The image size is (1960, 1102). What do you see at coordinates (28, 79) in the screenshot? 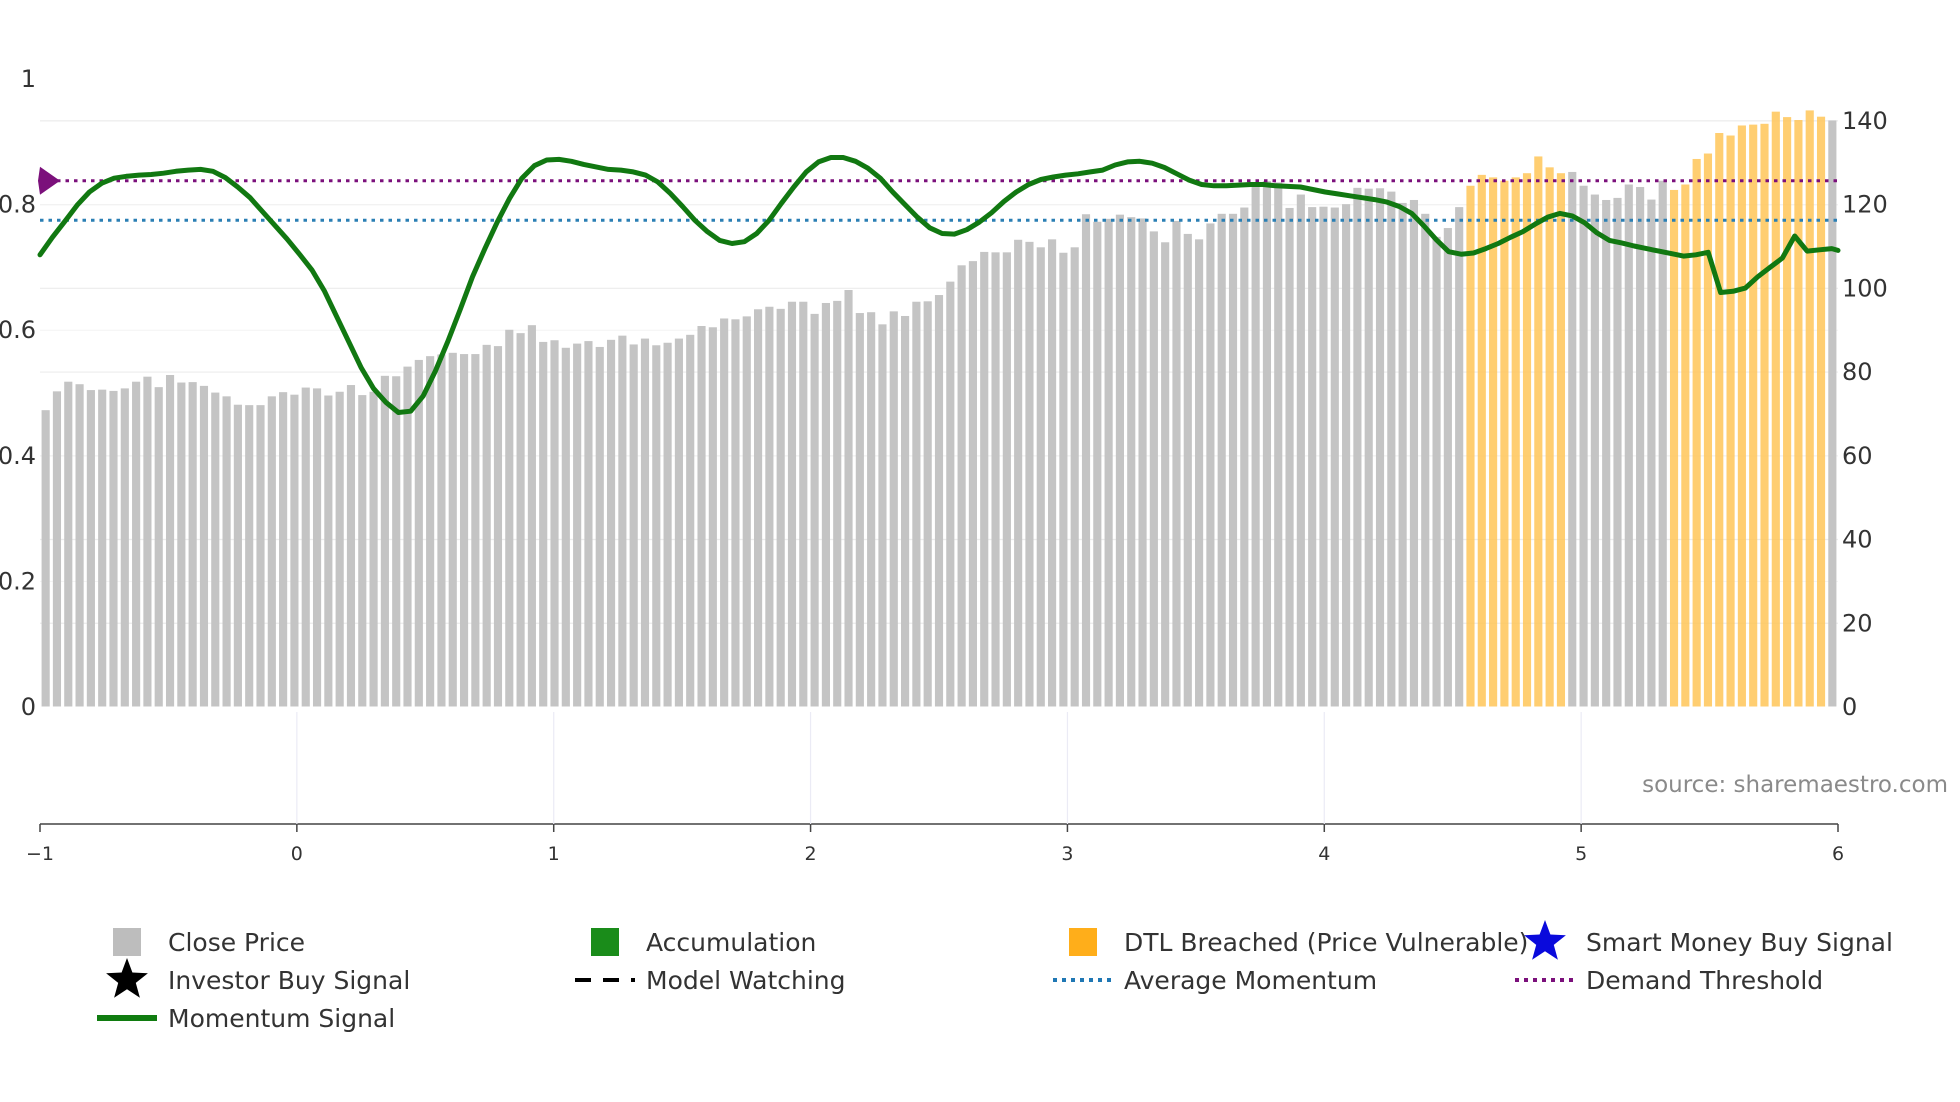
I see `left-tick-label: 1` at bounding box center [28, 79].